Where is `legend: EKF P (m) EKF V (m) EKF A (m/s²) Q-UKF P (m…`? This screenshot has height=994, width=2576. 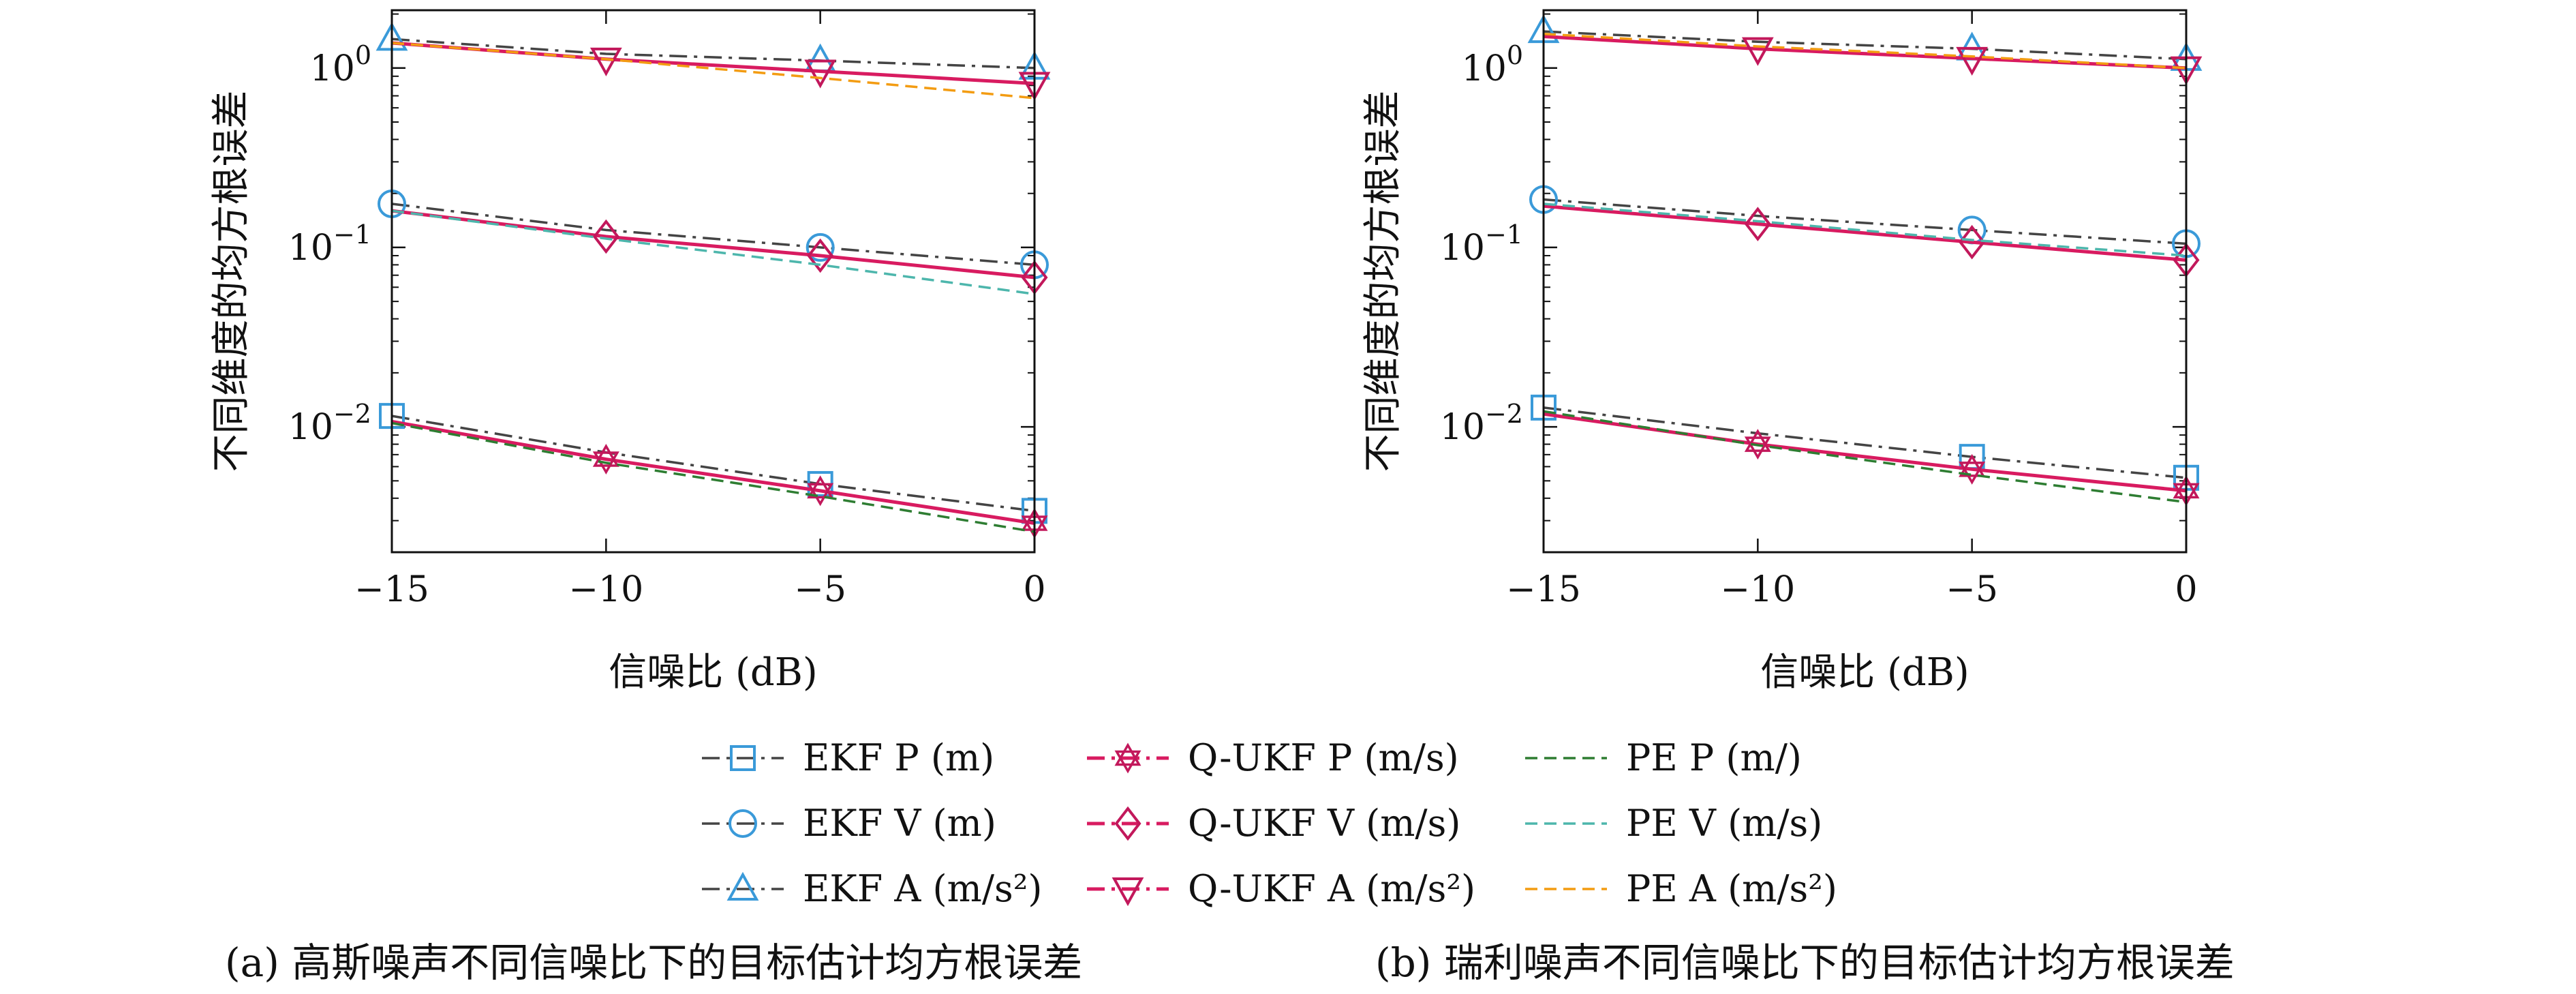 legend: EKF P (m) EKF V (m) EKF A (m/s²) Q-UKF P (m… is located at coordinates (1269, 823).